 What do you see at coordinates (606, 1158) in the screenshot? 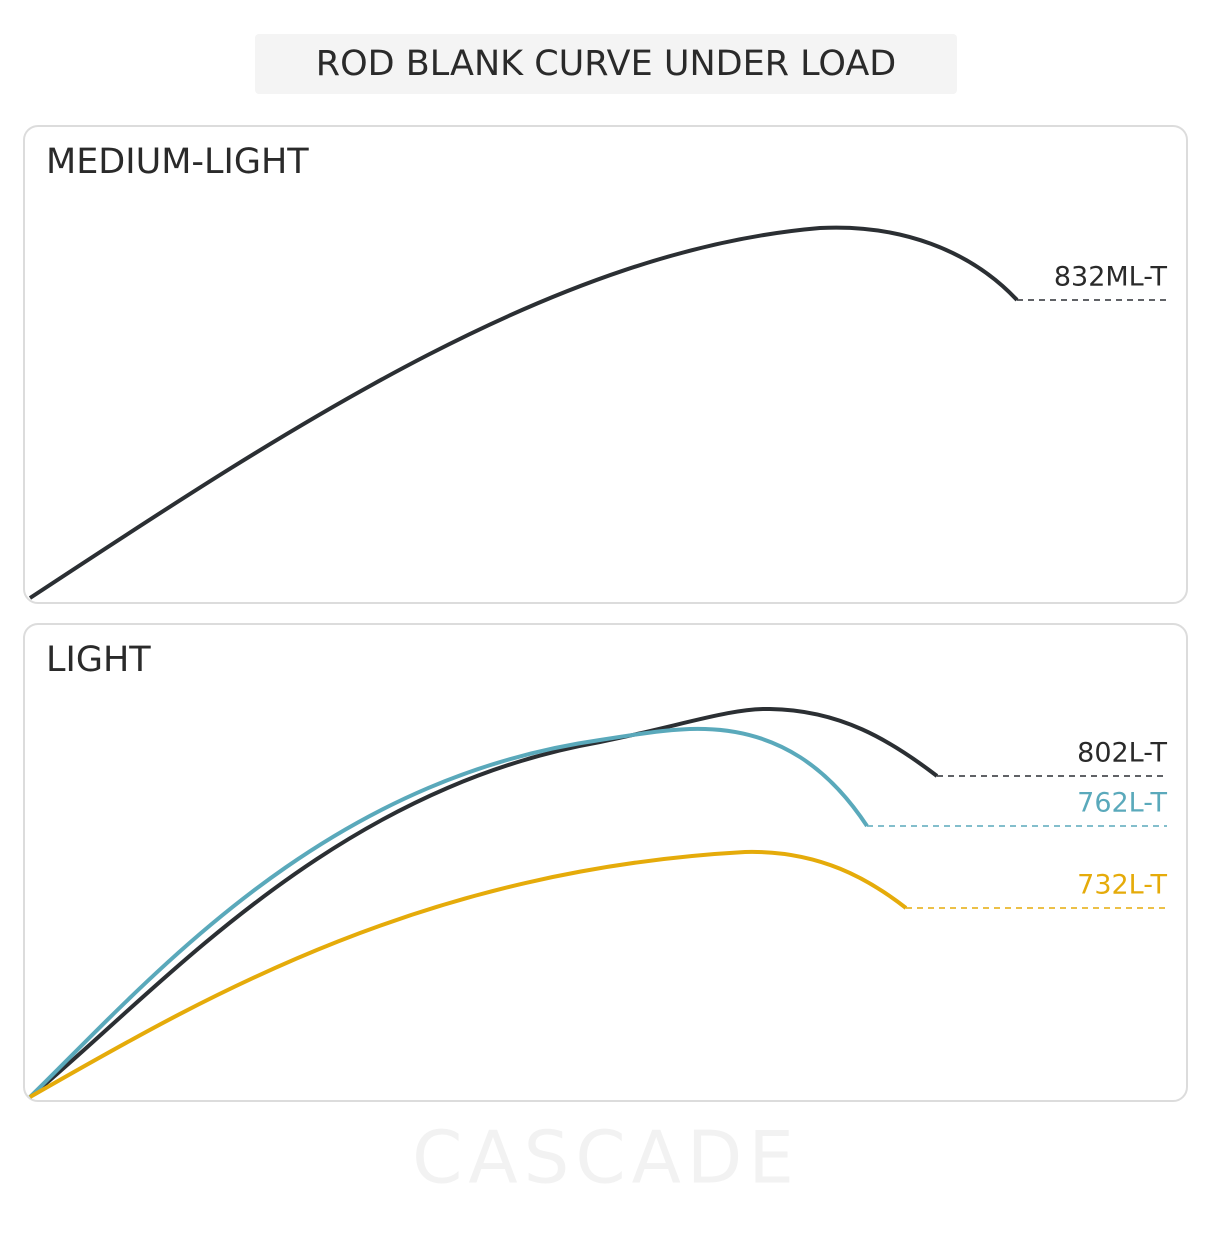
I see `watermark: CASCADE` at bounding box center [606, 1158].